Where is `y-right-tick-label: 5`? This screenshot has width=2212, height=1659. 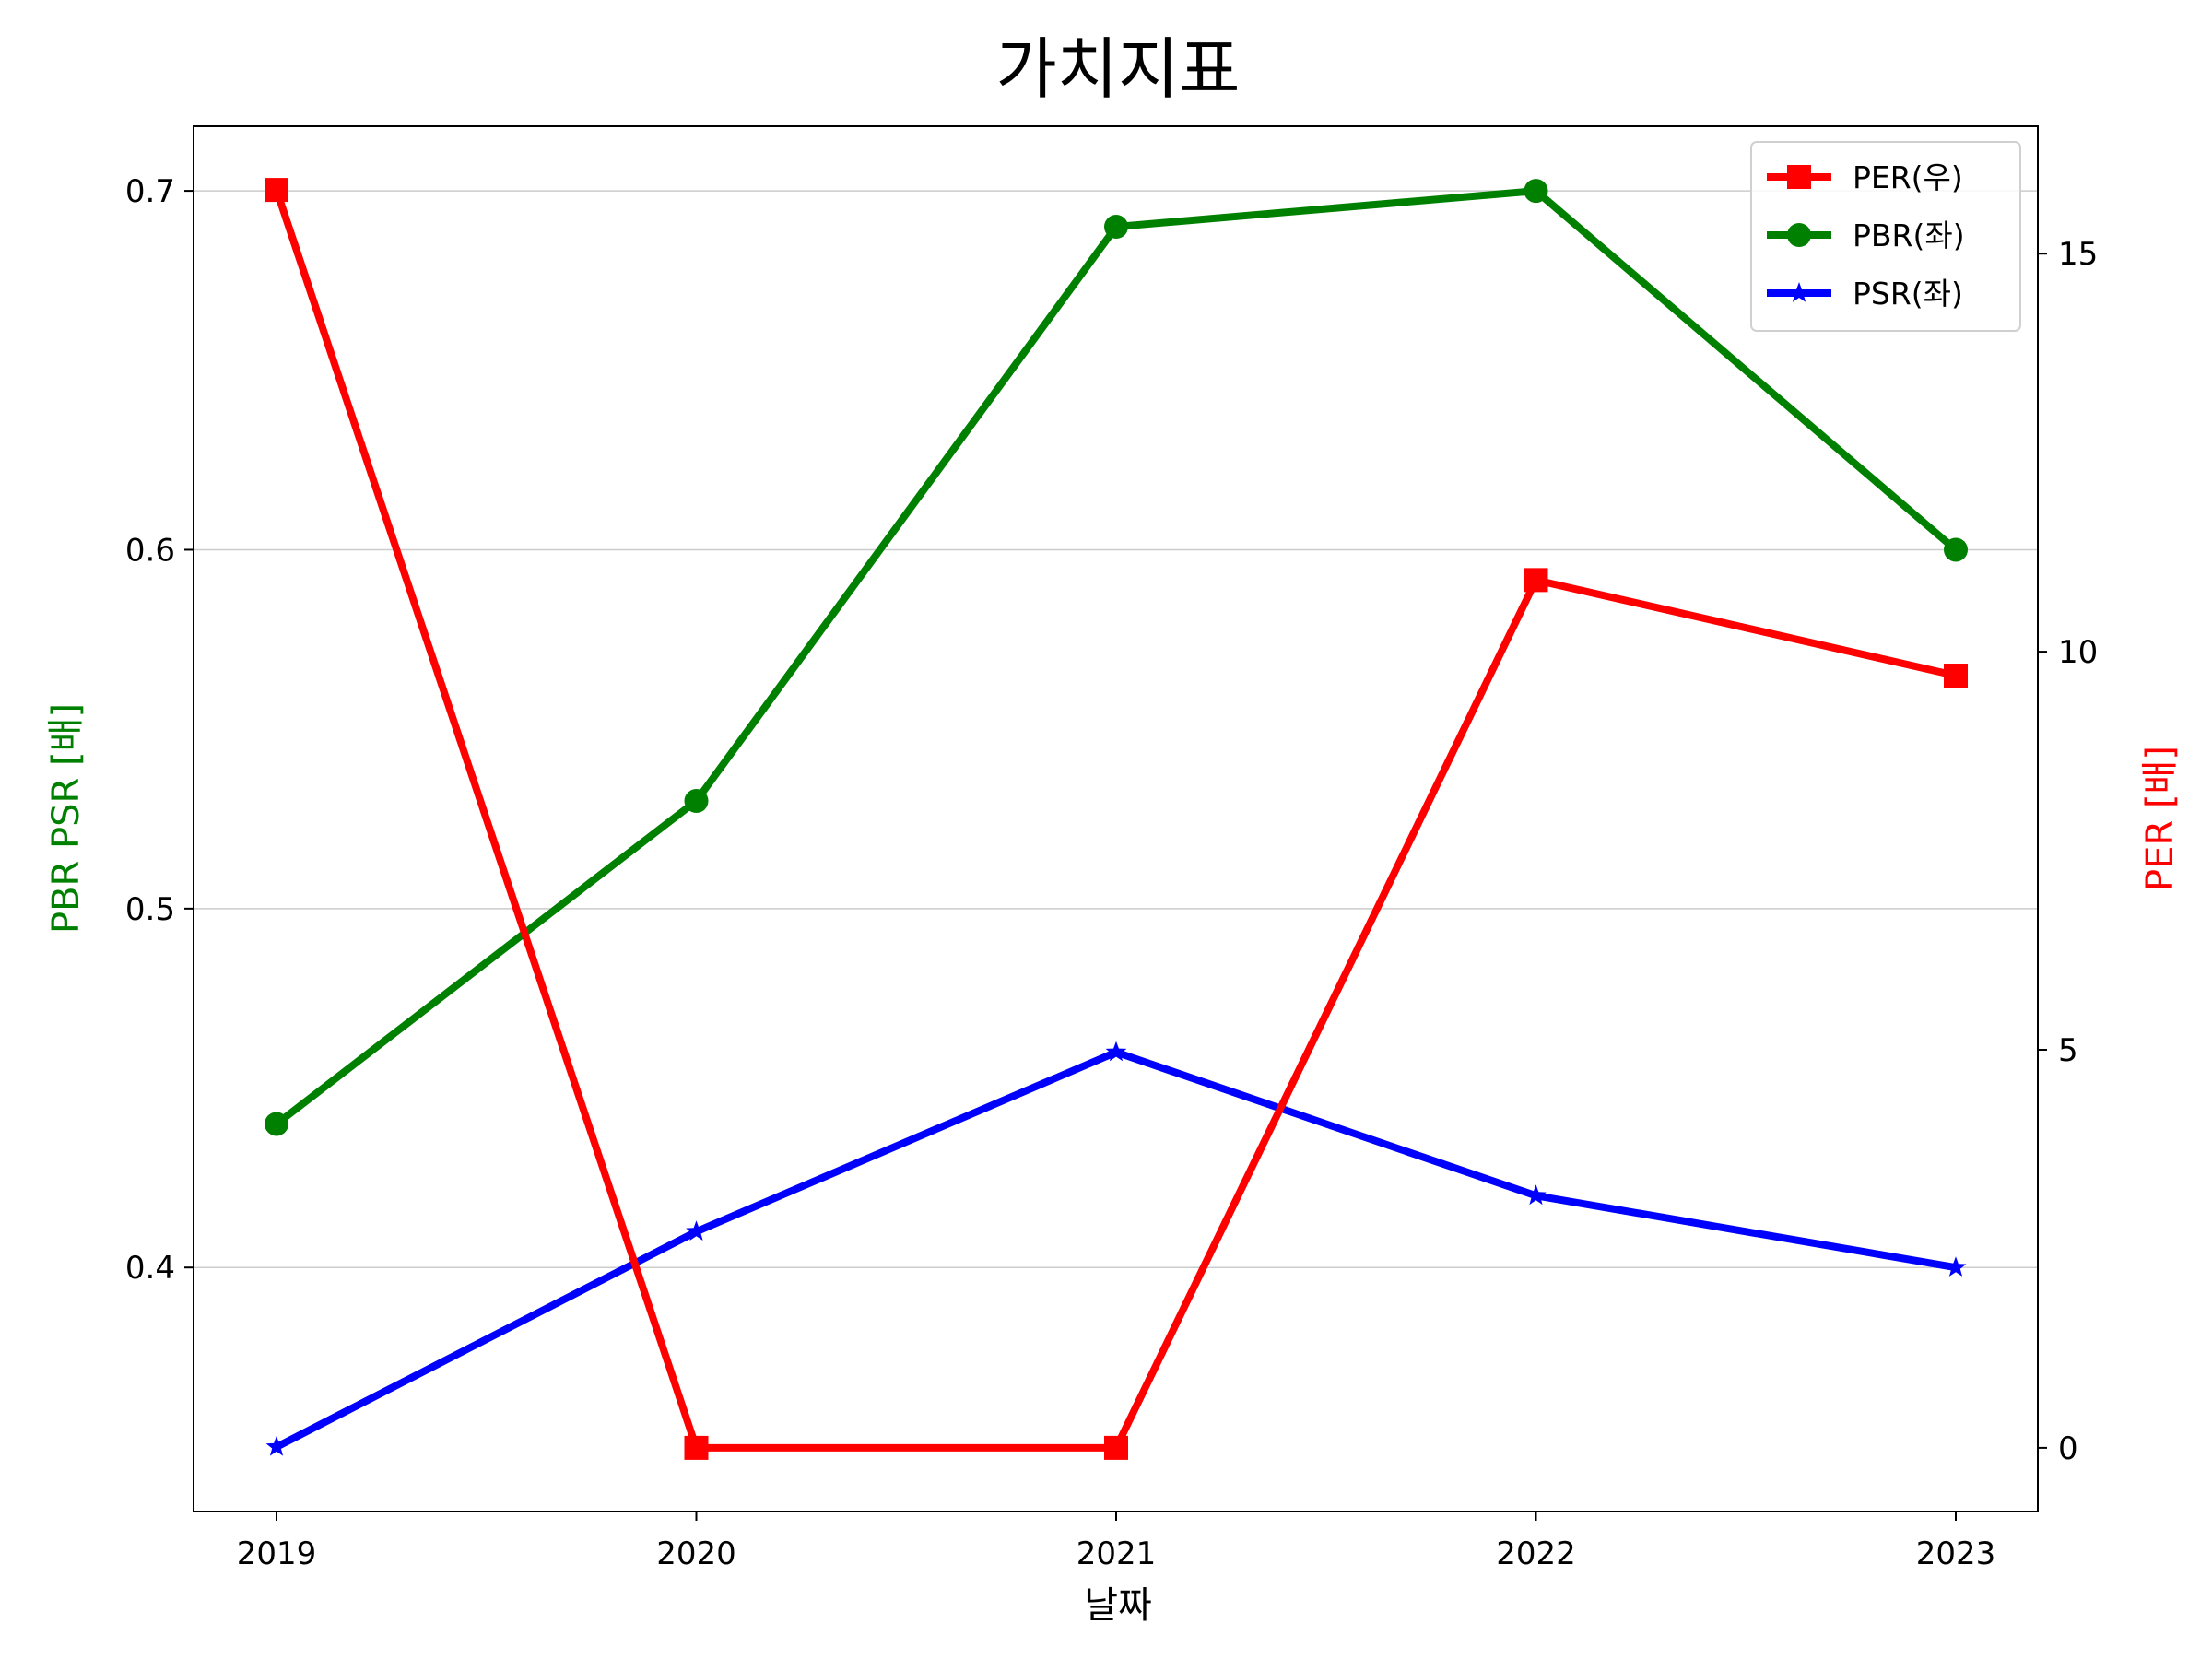
y-right-tick-label: 5 is located at coordinates (2068, 1050).